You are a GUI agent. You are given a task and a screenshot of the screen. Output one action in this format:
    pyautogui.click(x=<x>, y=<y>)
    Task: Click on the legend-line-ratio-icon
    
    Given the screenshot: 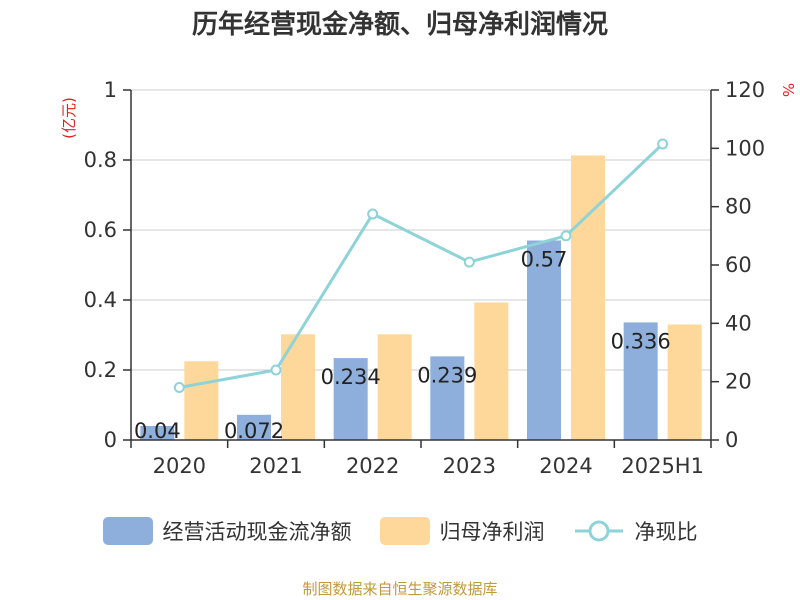 What is the action you would take?
    pyautogui.click(x=598, y=531)
    